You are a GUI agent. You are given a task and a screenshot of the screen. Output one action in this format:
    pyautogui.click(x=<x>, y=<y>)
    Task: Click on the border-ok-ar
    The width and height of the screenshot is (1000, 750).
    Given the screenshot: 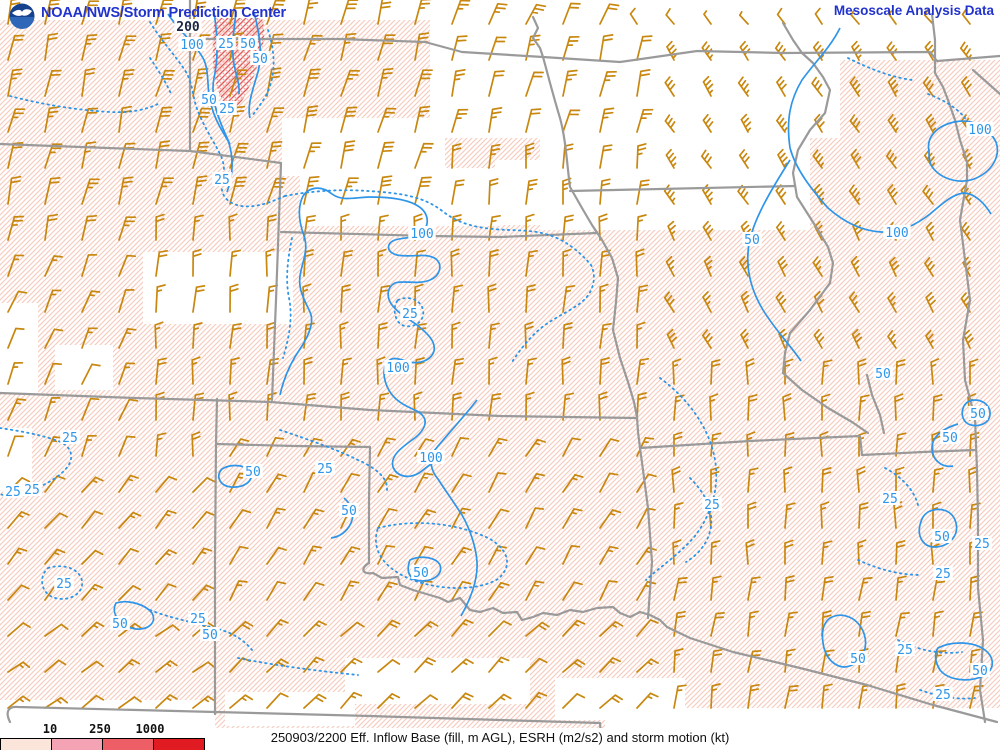 What is the action you would take?
    pyautogui.click(x=646, y=533)
    